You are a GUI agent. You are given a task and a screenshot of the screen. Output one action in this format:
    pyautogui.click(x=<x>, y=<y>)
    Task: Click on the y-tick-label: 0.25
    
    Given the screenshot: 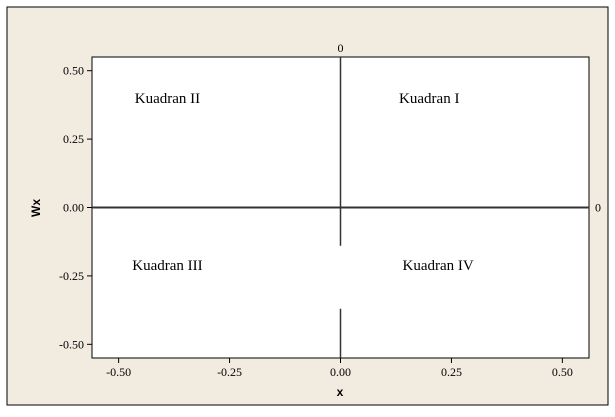 What is the action you would take?
    pyautogui.click(x=73, y=139)
    